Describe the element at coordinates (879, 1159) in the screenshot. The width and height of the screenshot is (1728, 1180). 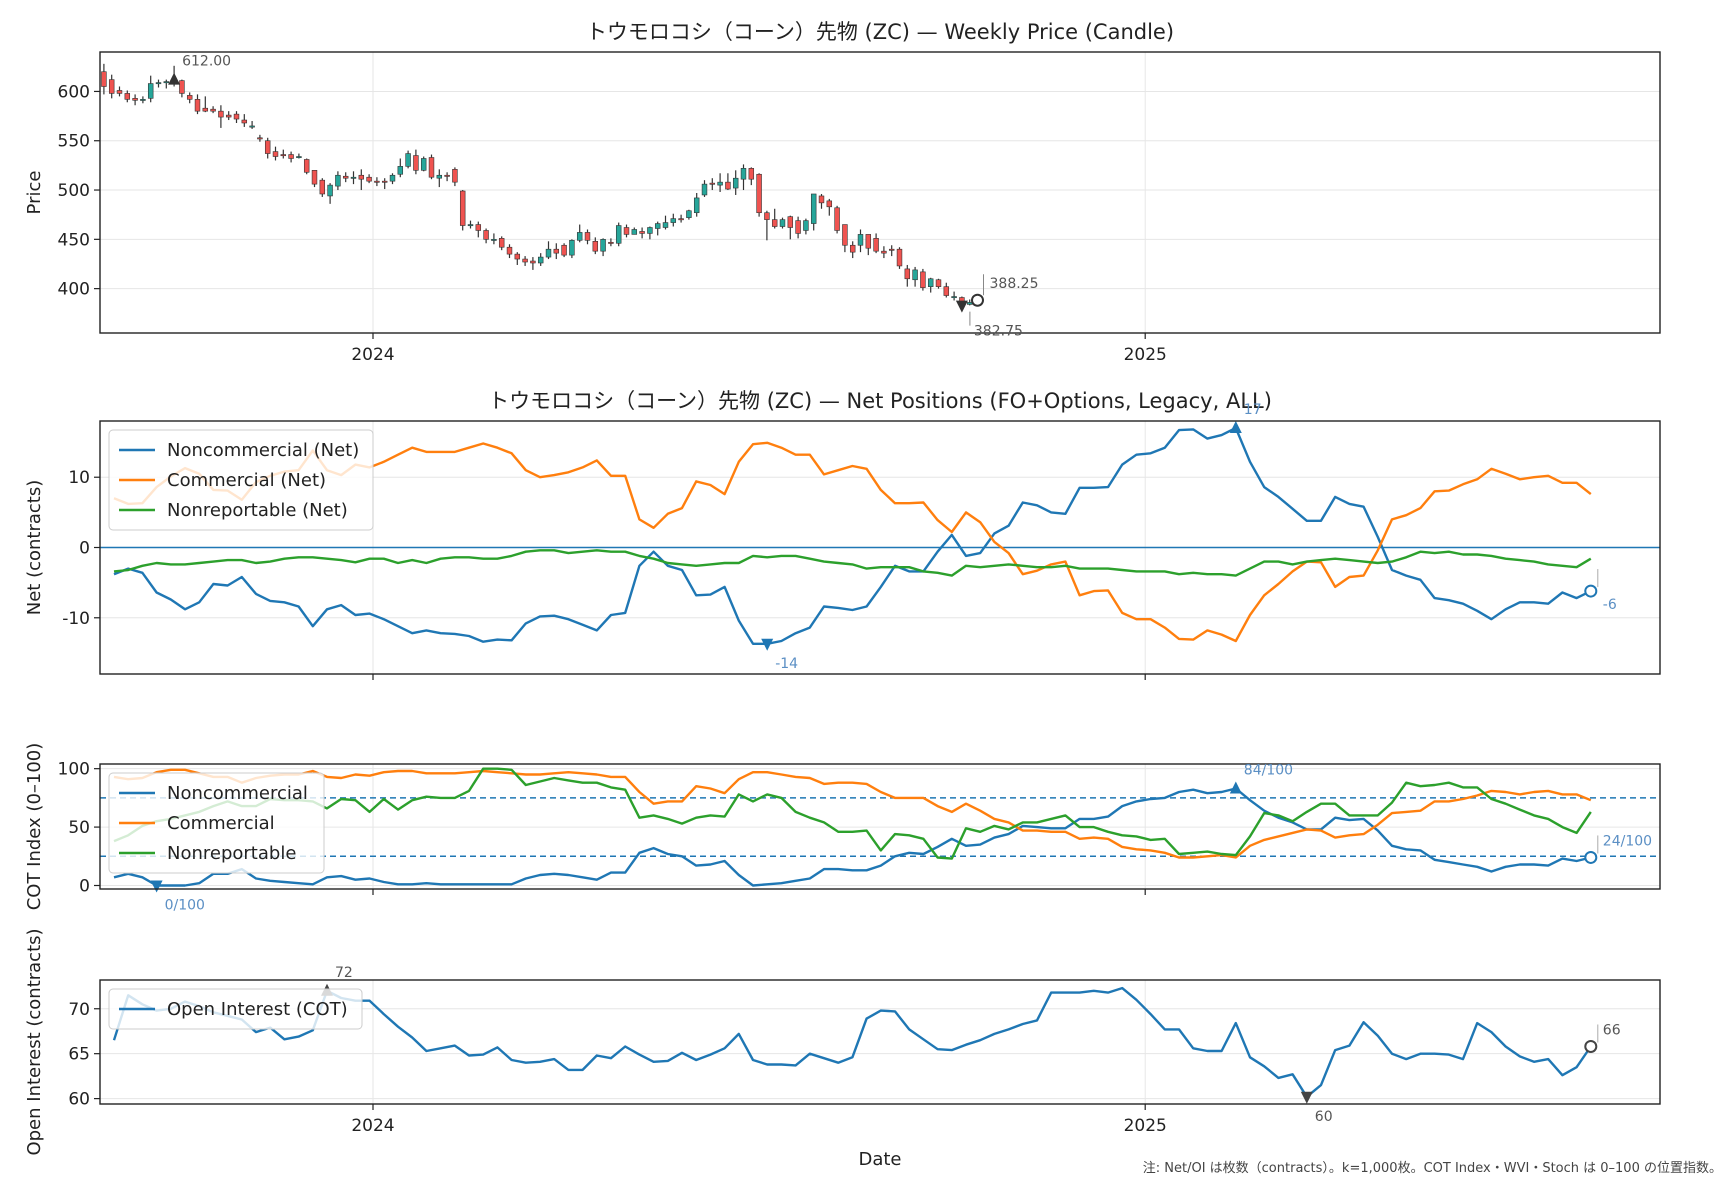
I see `x-axis-label: Date` at that location.